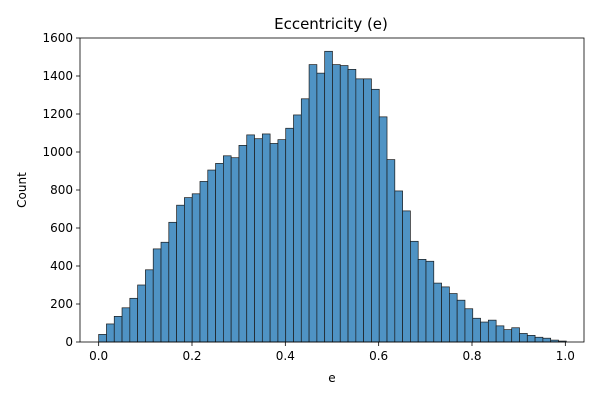  What do you see at coordinates (69, 342) in the screenshot?
I see `y-tick-label: 0` at bounding box center [69, 342].